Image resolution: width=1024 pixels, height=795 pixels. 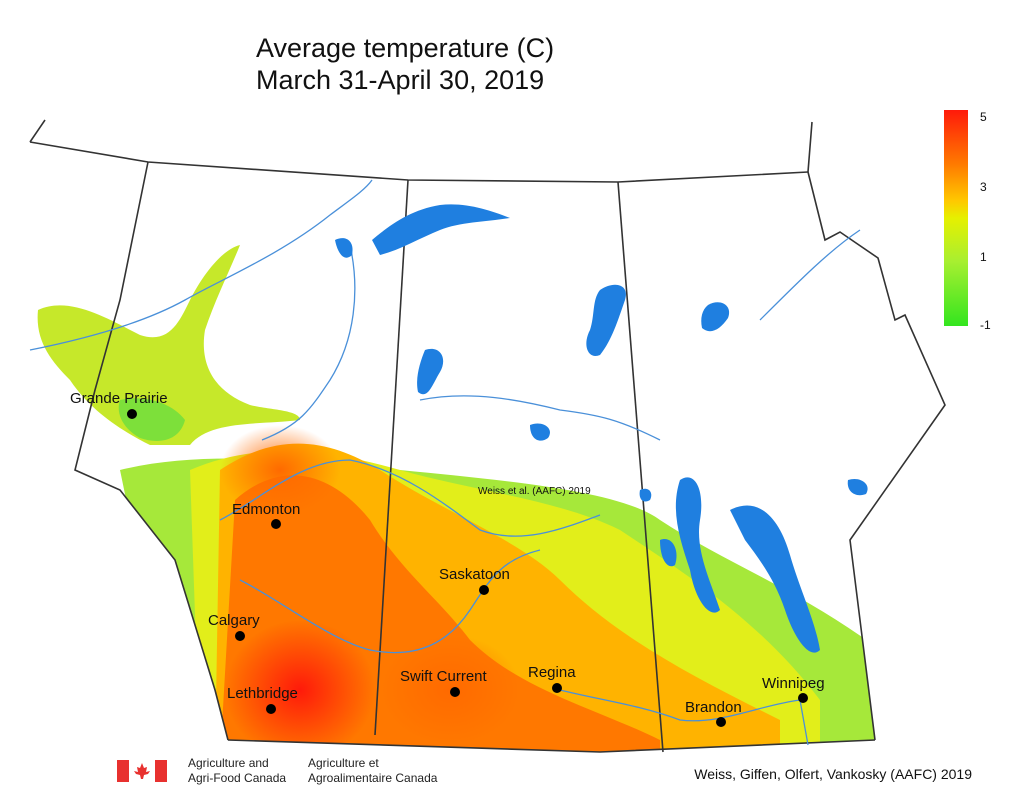 I want to click on canada-flag-icon, so click(x=142, y=771).